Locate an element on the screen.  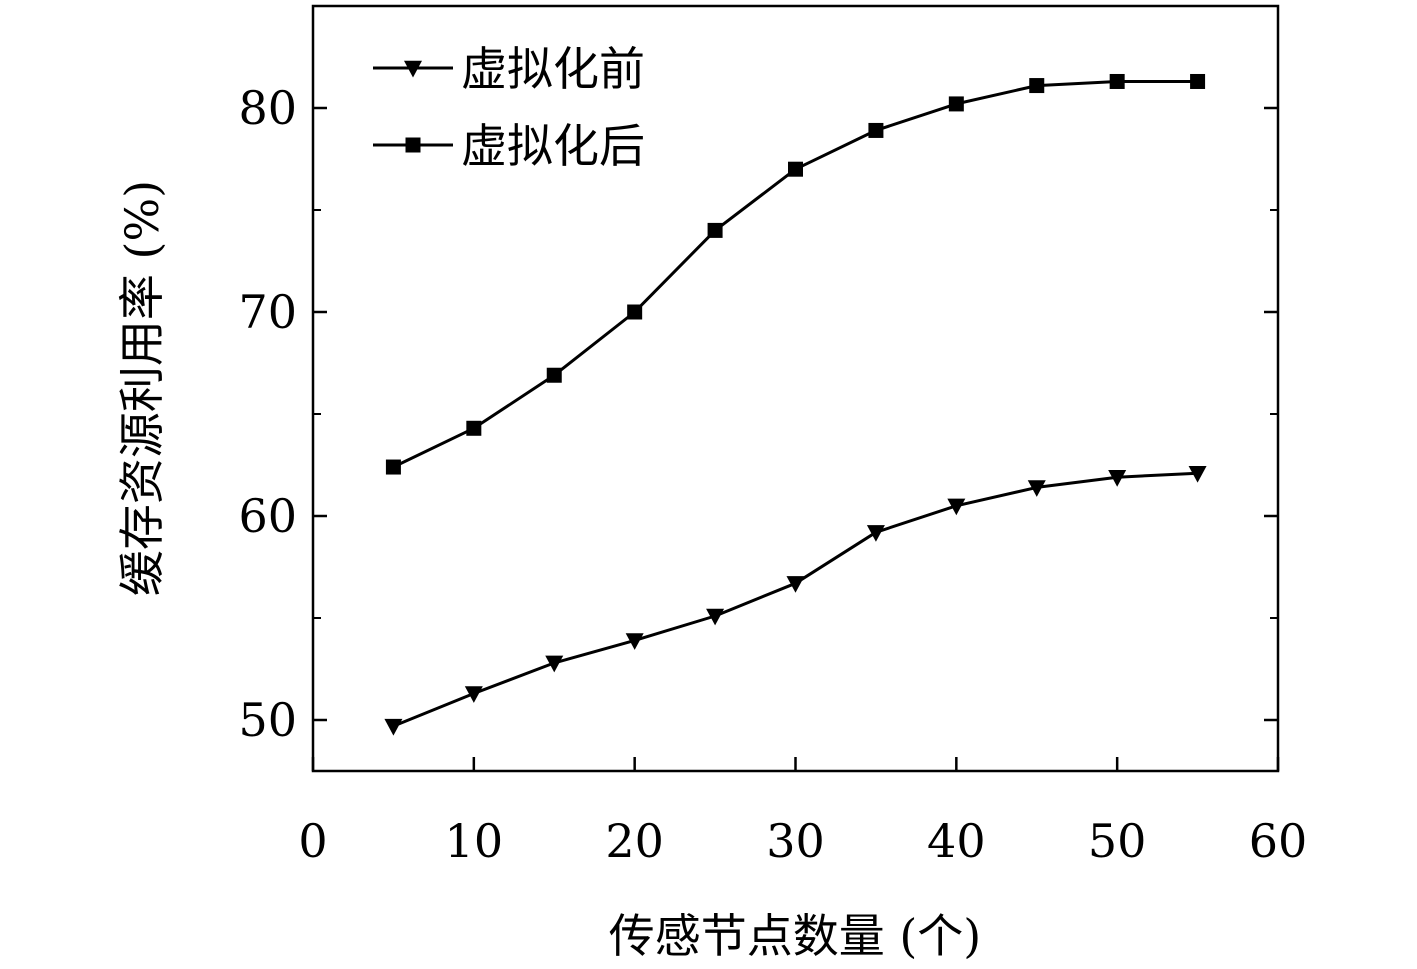
x-axis-title: 传感节点数量 (个) is located at coordinates (795, 936).